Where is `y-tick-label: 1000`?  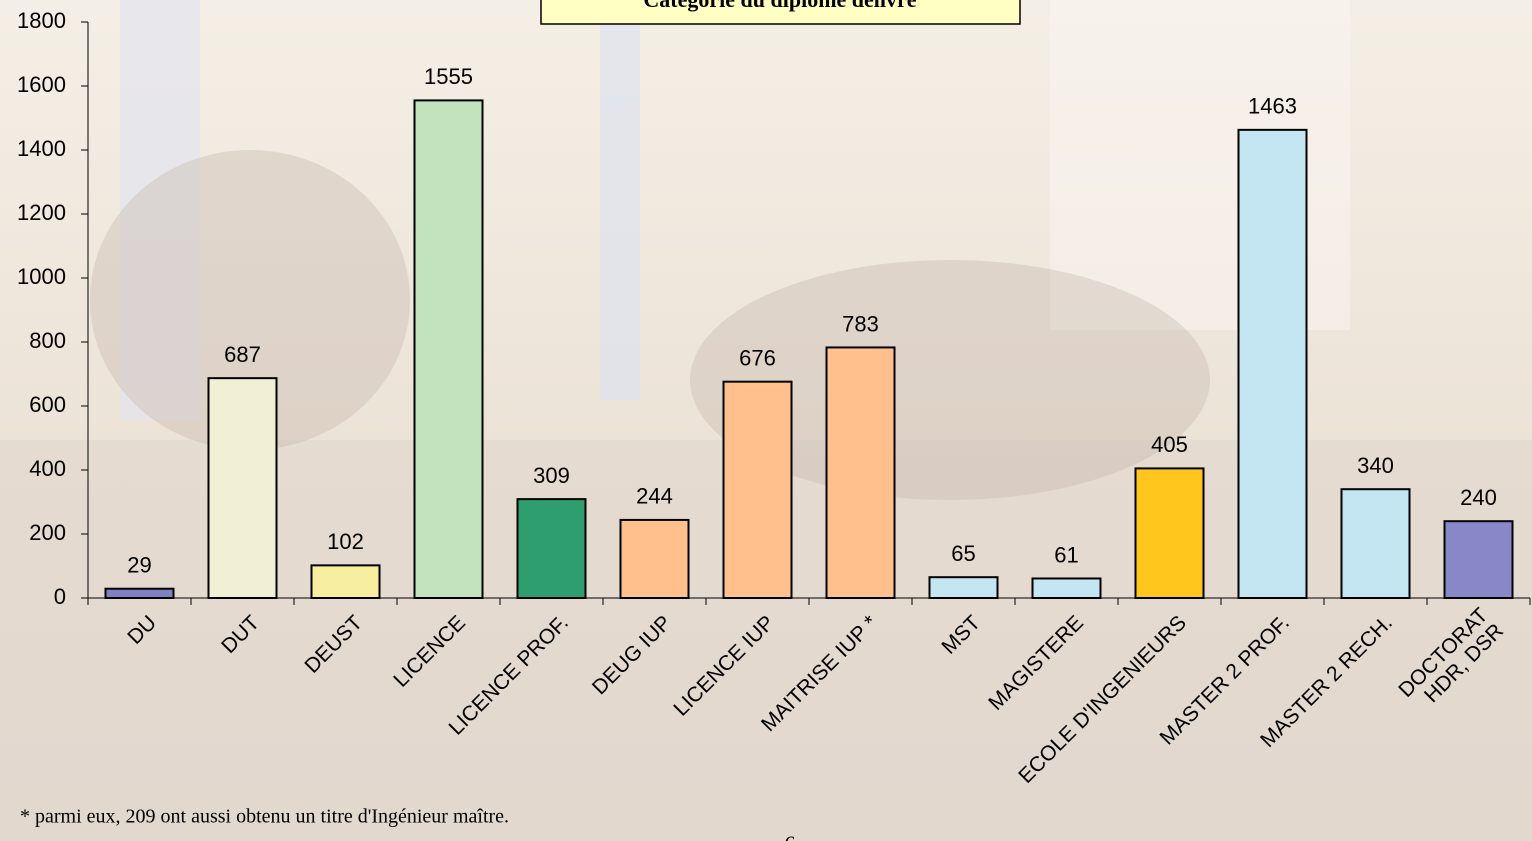
y-tick-label: 1000 is located at coordinates (41, 276).